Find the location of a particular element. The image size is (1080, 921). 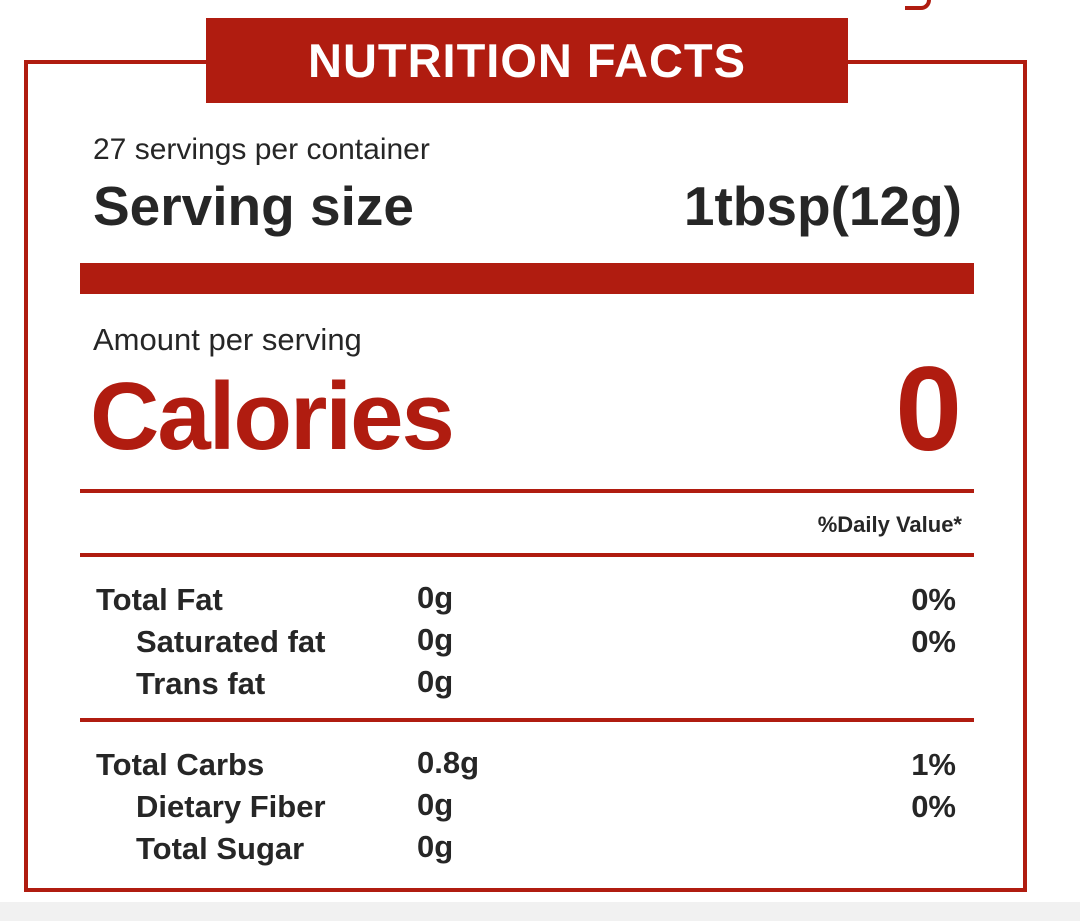

nutrient-label-dietary-fiber: Dietary Fiber is located at coordinates (231, 806).